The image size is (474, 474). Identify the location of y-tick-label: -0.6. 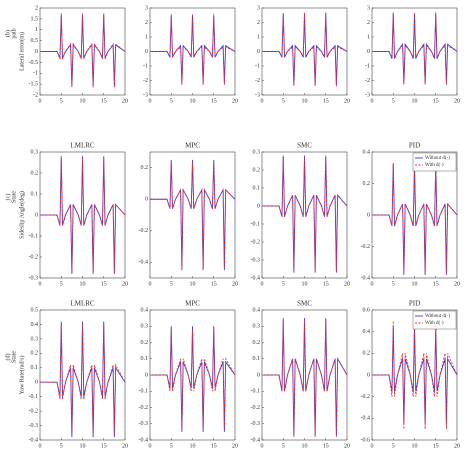
(366, 440).